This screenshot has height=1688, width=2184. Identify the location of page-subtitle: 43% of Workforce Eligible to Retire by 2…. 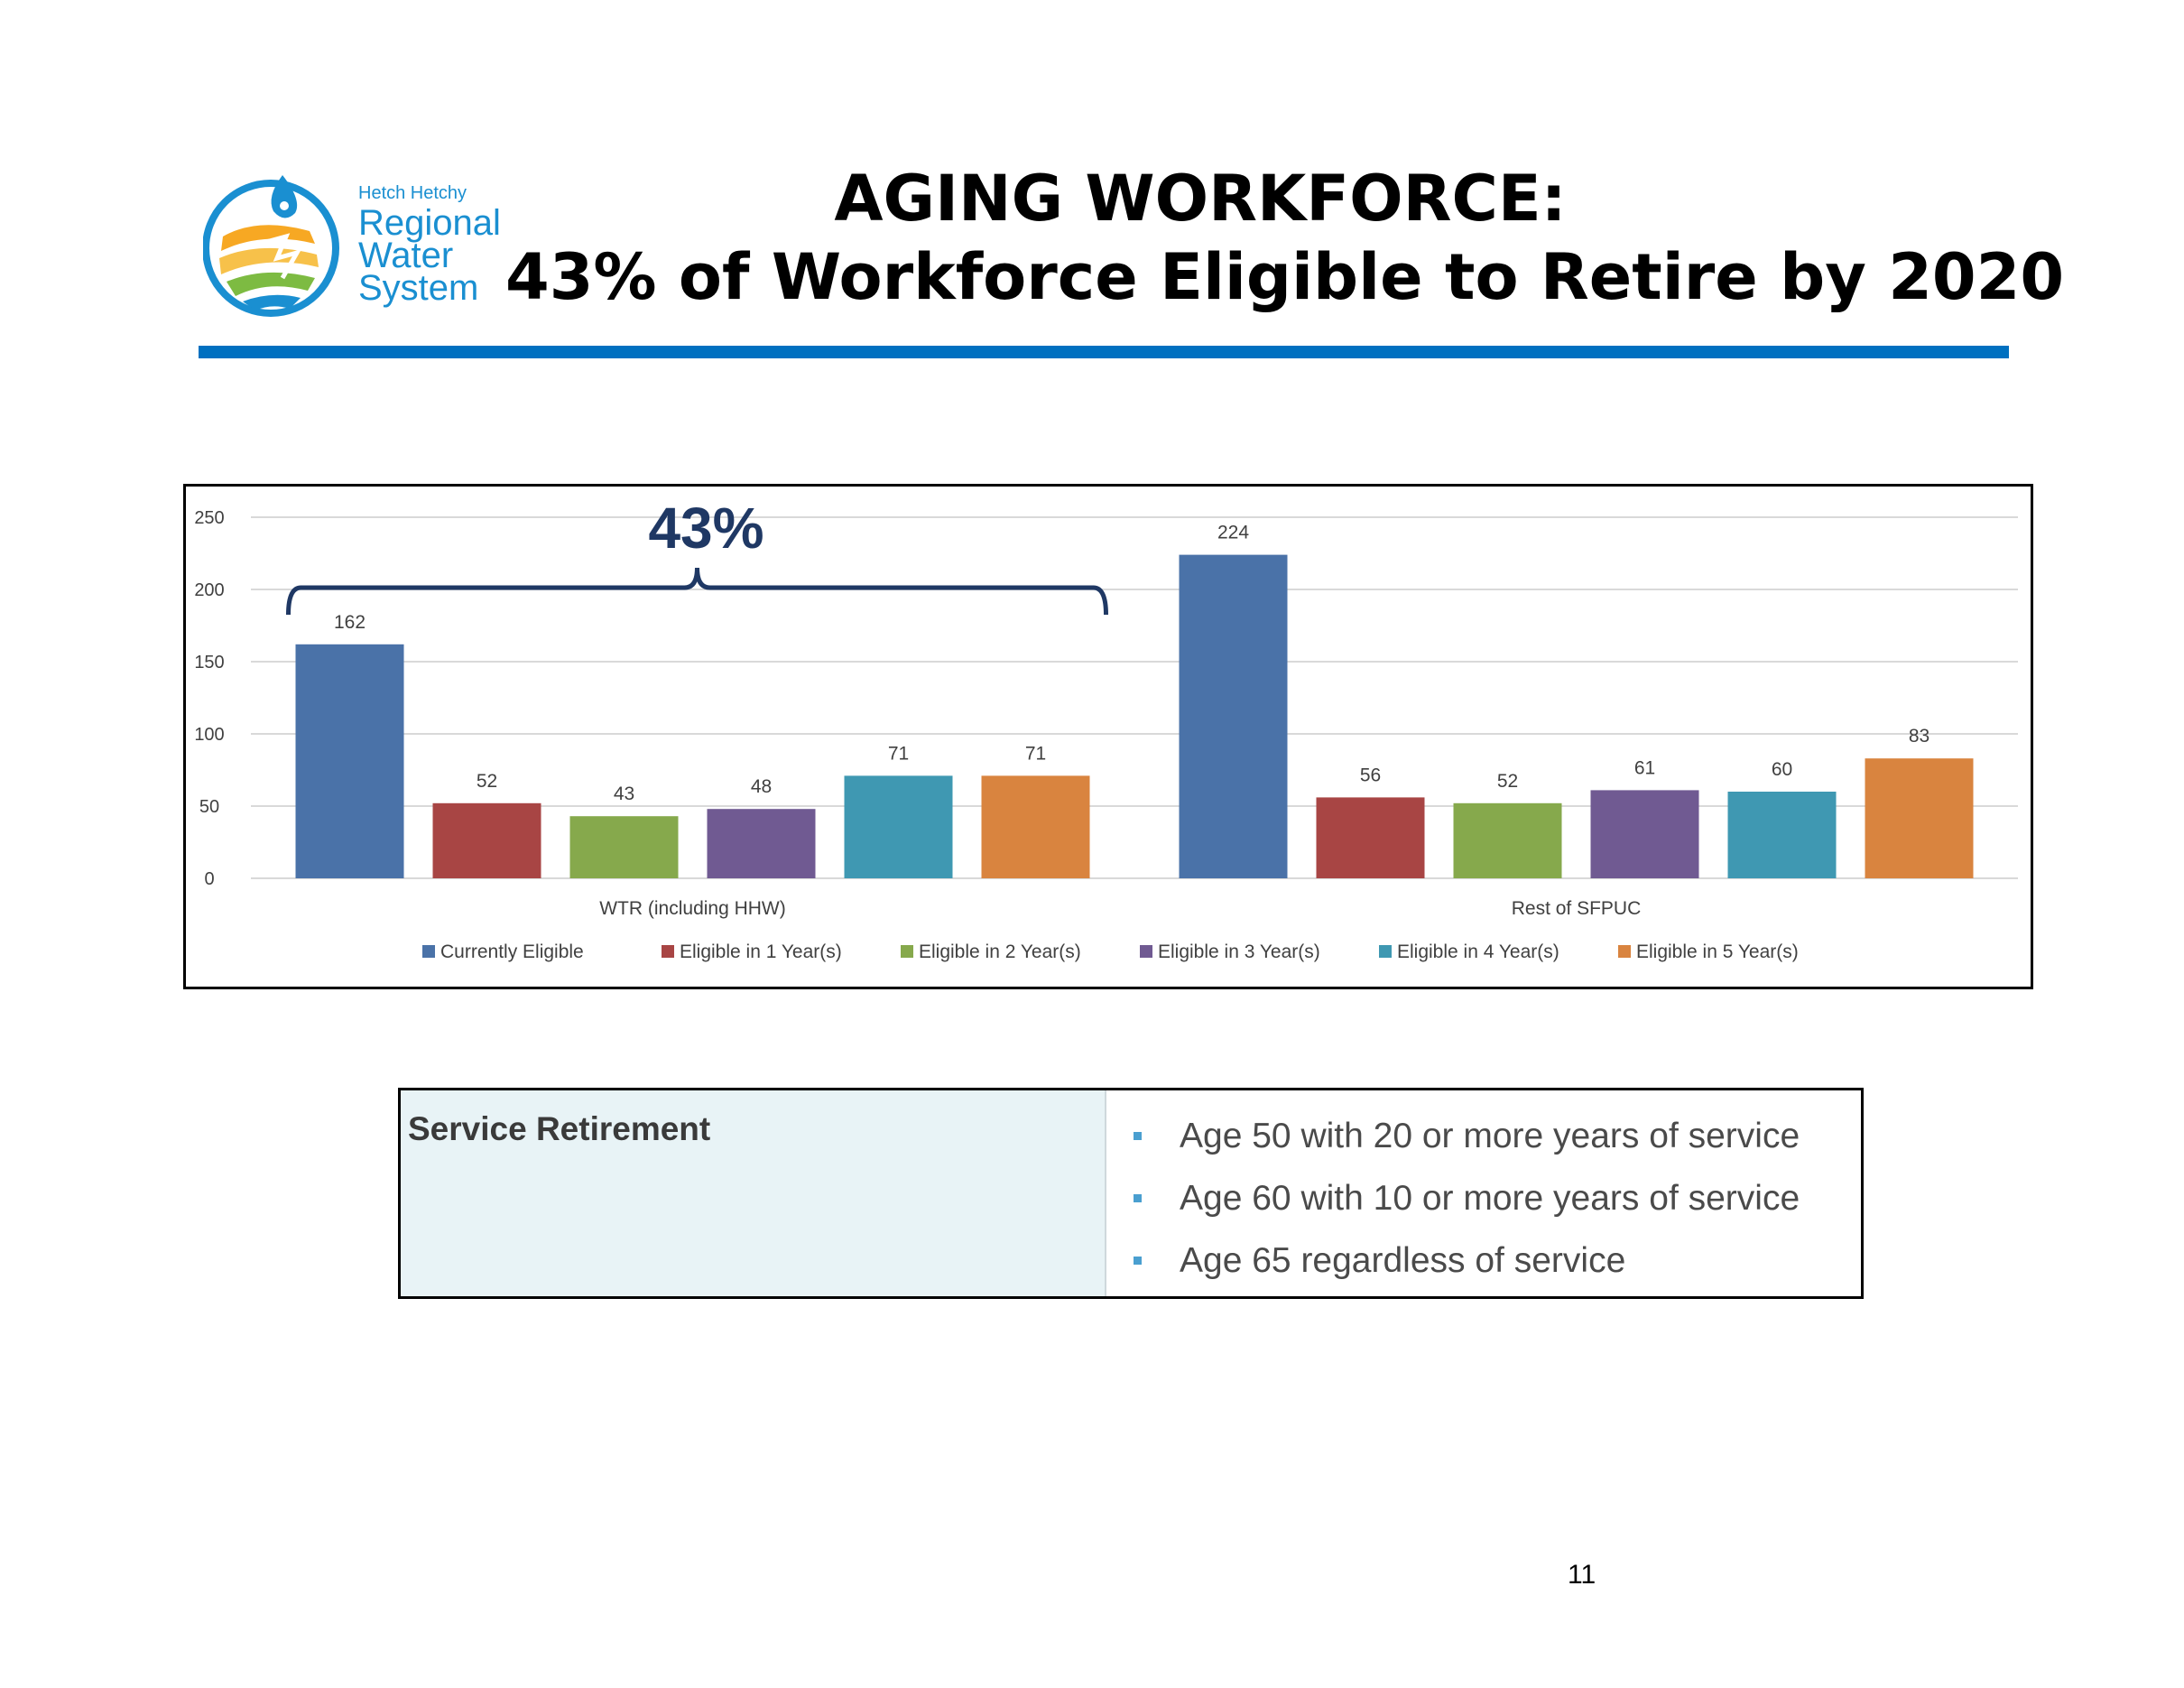
(1285, 277).